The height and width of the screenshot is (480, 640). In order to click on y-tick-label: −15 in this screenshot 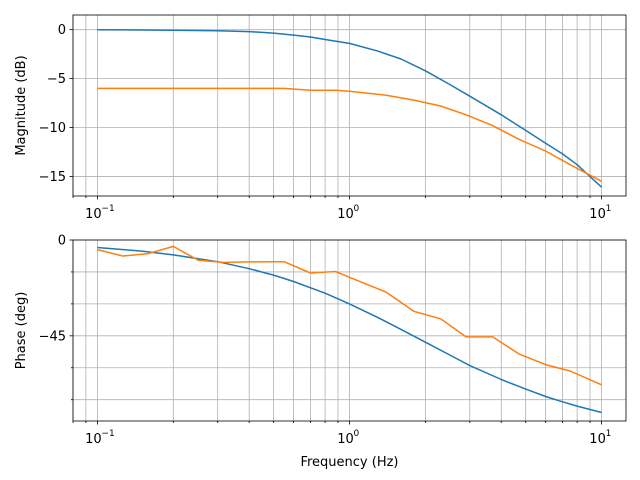, I will do `click(52, 177)`.